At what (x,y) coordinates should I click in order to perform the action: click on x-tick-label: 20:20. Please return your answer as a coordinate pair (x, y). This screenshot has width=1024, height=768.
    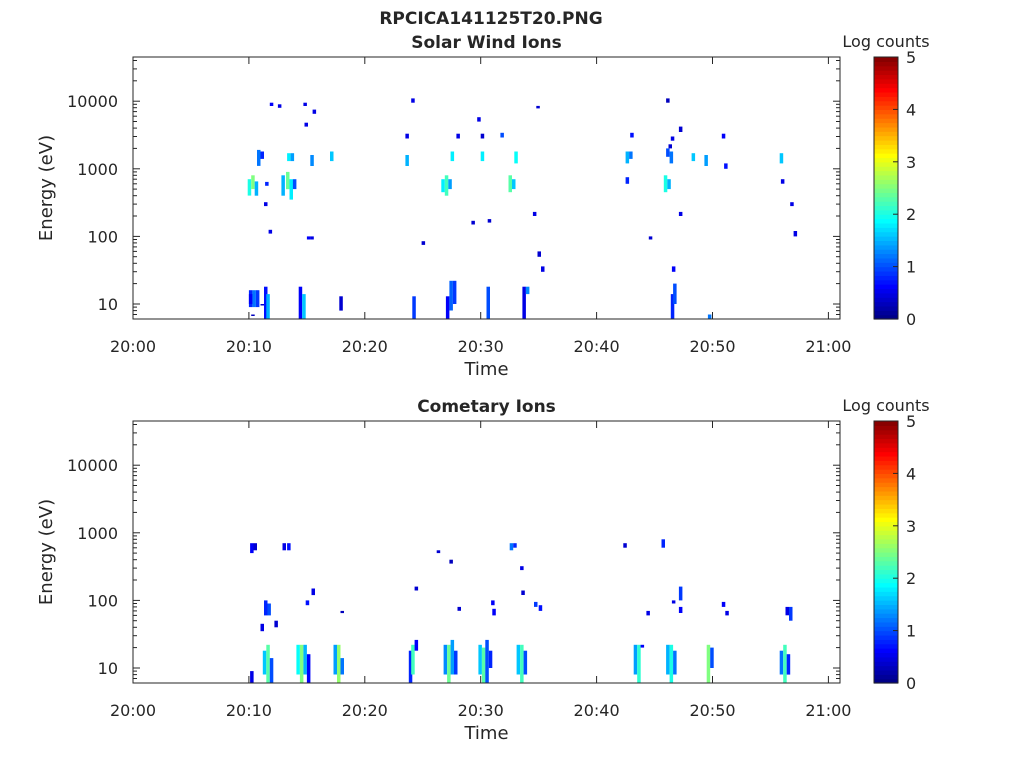
    Looking at the image, I should click on (365, 346).